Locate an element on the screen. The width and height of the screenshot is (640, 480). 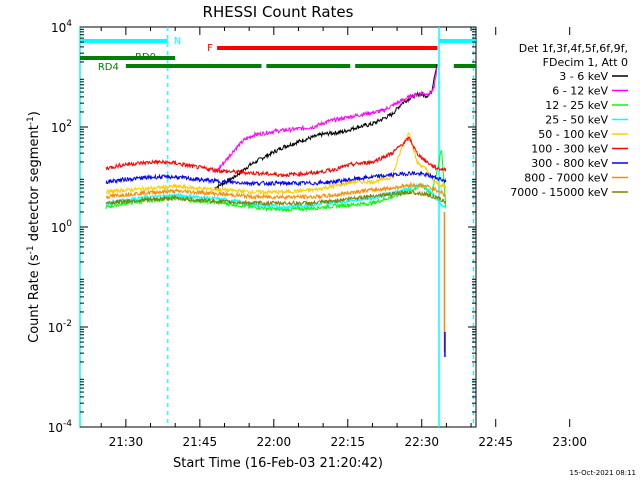
x-tick-label: 21:30 is located at coordinates (126, 442).